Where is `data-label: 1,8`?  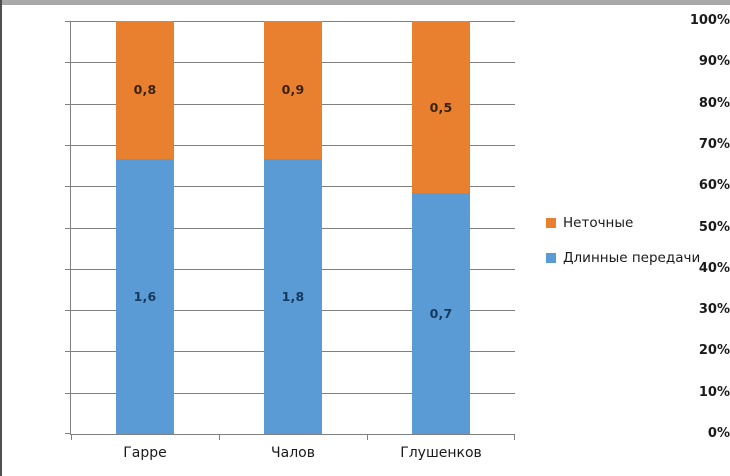 data-label: 1,8 is located at coordinates (293, 296).